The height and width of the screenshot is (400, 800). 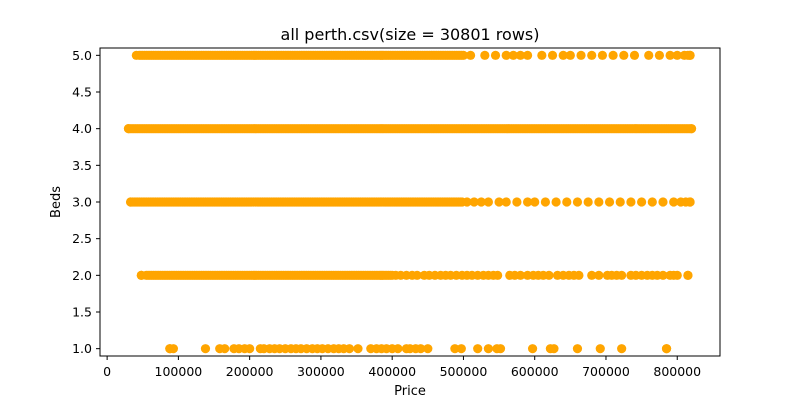 I want to click on y-tick-label: 4.0, so click(x=82, y=128).